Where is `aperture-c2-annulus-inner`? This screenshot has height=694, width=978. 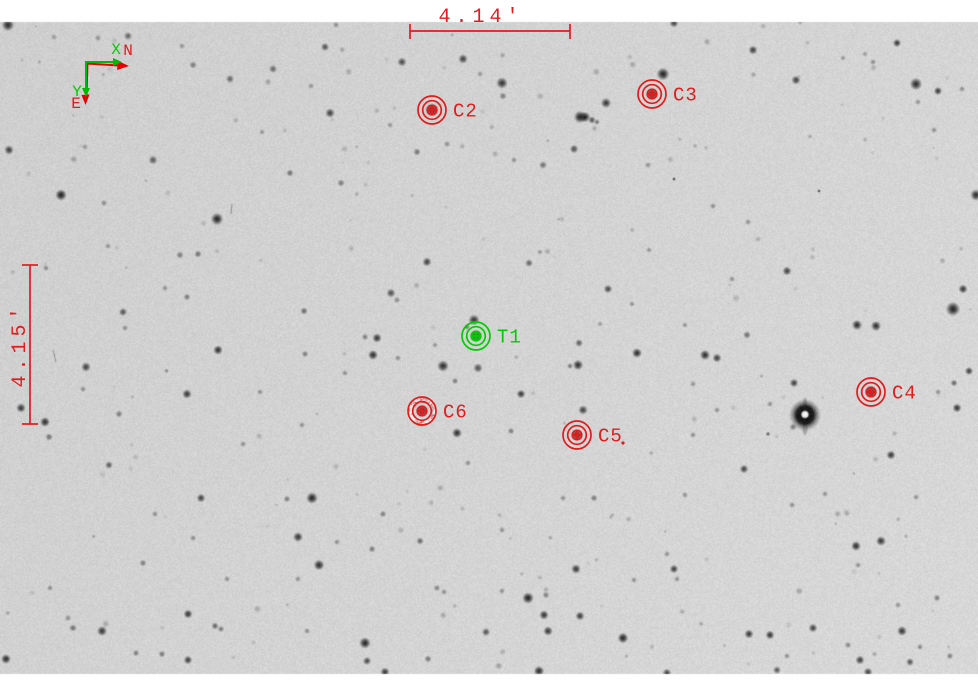
aperture-c2-annulus-inner is located at coordinates (432, 110).